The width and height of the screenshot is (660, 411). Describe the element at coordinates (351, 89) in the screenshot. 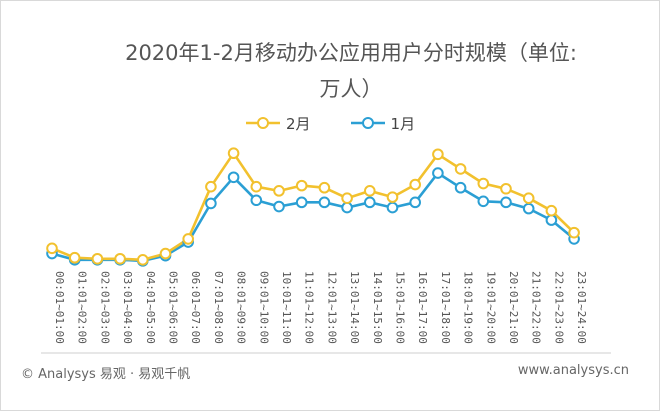

I see `chart-title-line2: 万人）` at that location.